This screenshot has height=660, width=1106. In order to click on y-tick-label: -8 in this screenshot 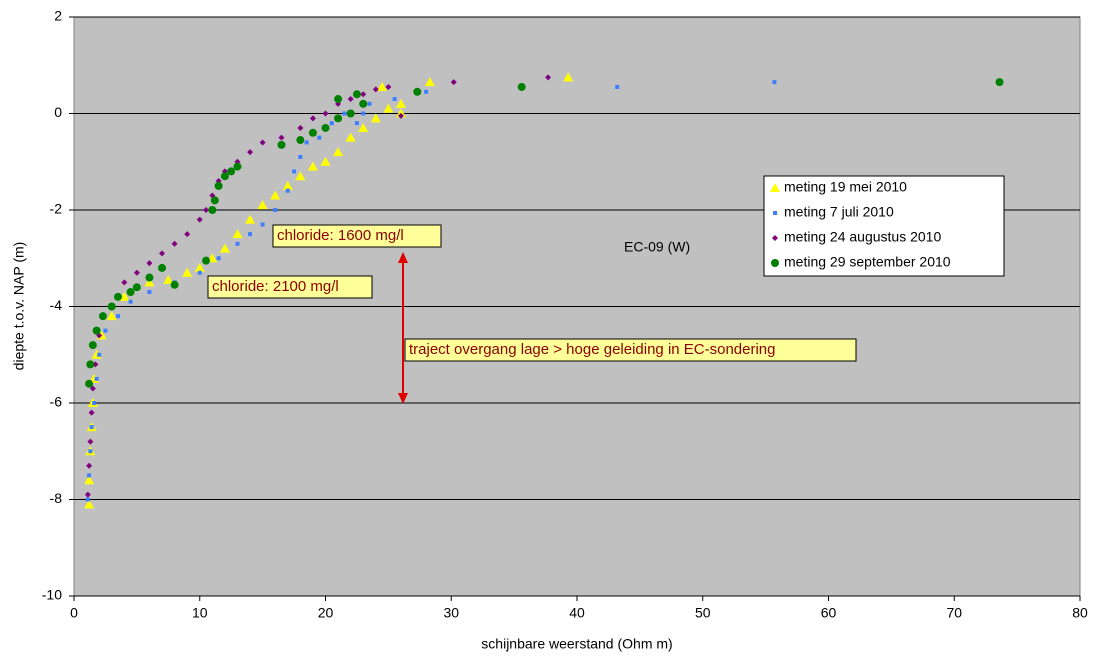, I will do `click(56, 498)`.